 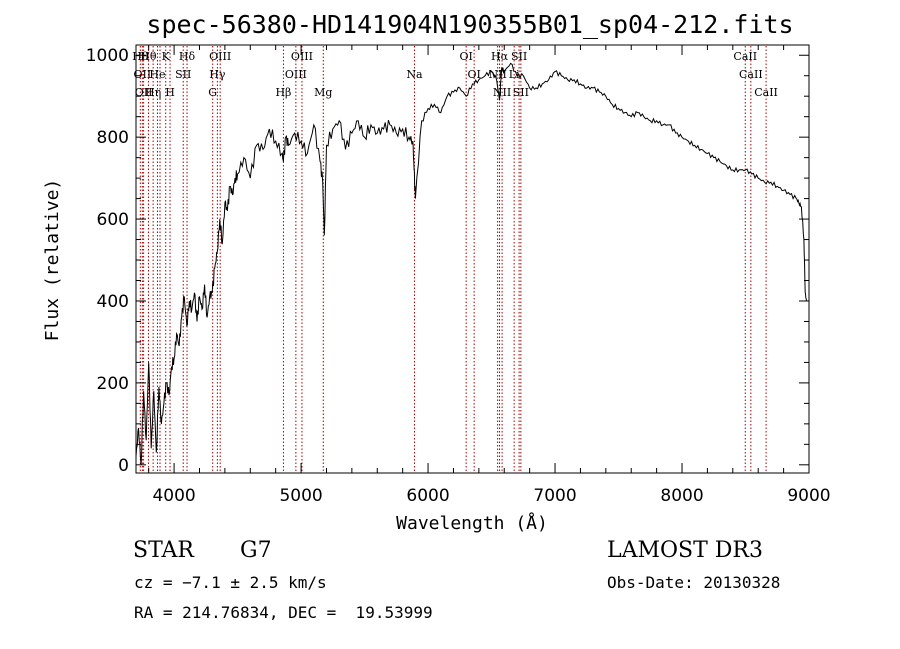 What do you see at coordinates (323, 92) in the screenshot?
I see `reference-line-label: Mg` at bounding box center [323, 92].